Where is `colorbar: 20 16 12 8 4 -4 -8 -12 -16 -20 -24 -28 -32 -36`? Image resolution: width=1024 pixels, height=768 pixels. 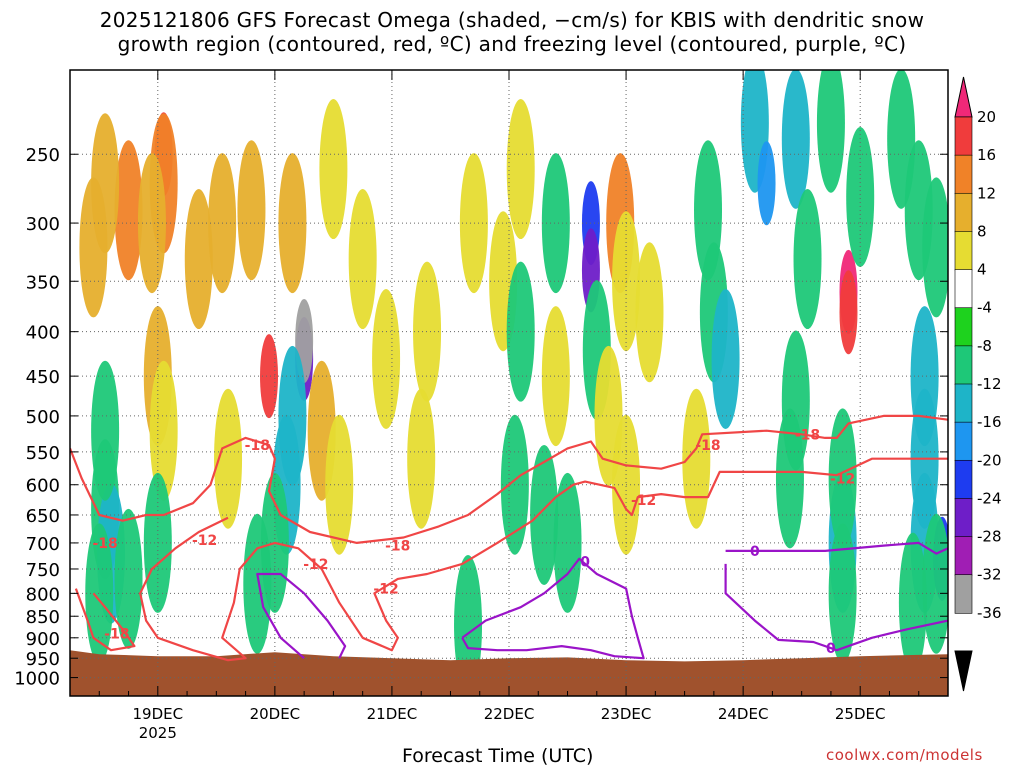
colorbar: 20 16 12 8 4 -4 -8 -12 -16 -20 -24 -28 -32 -36 is located at coordinates (978, 384).